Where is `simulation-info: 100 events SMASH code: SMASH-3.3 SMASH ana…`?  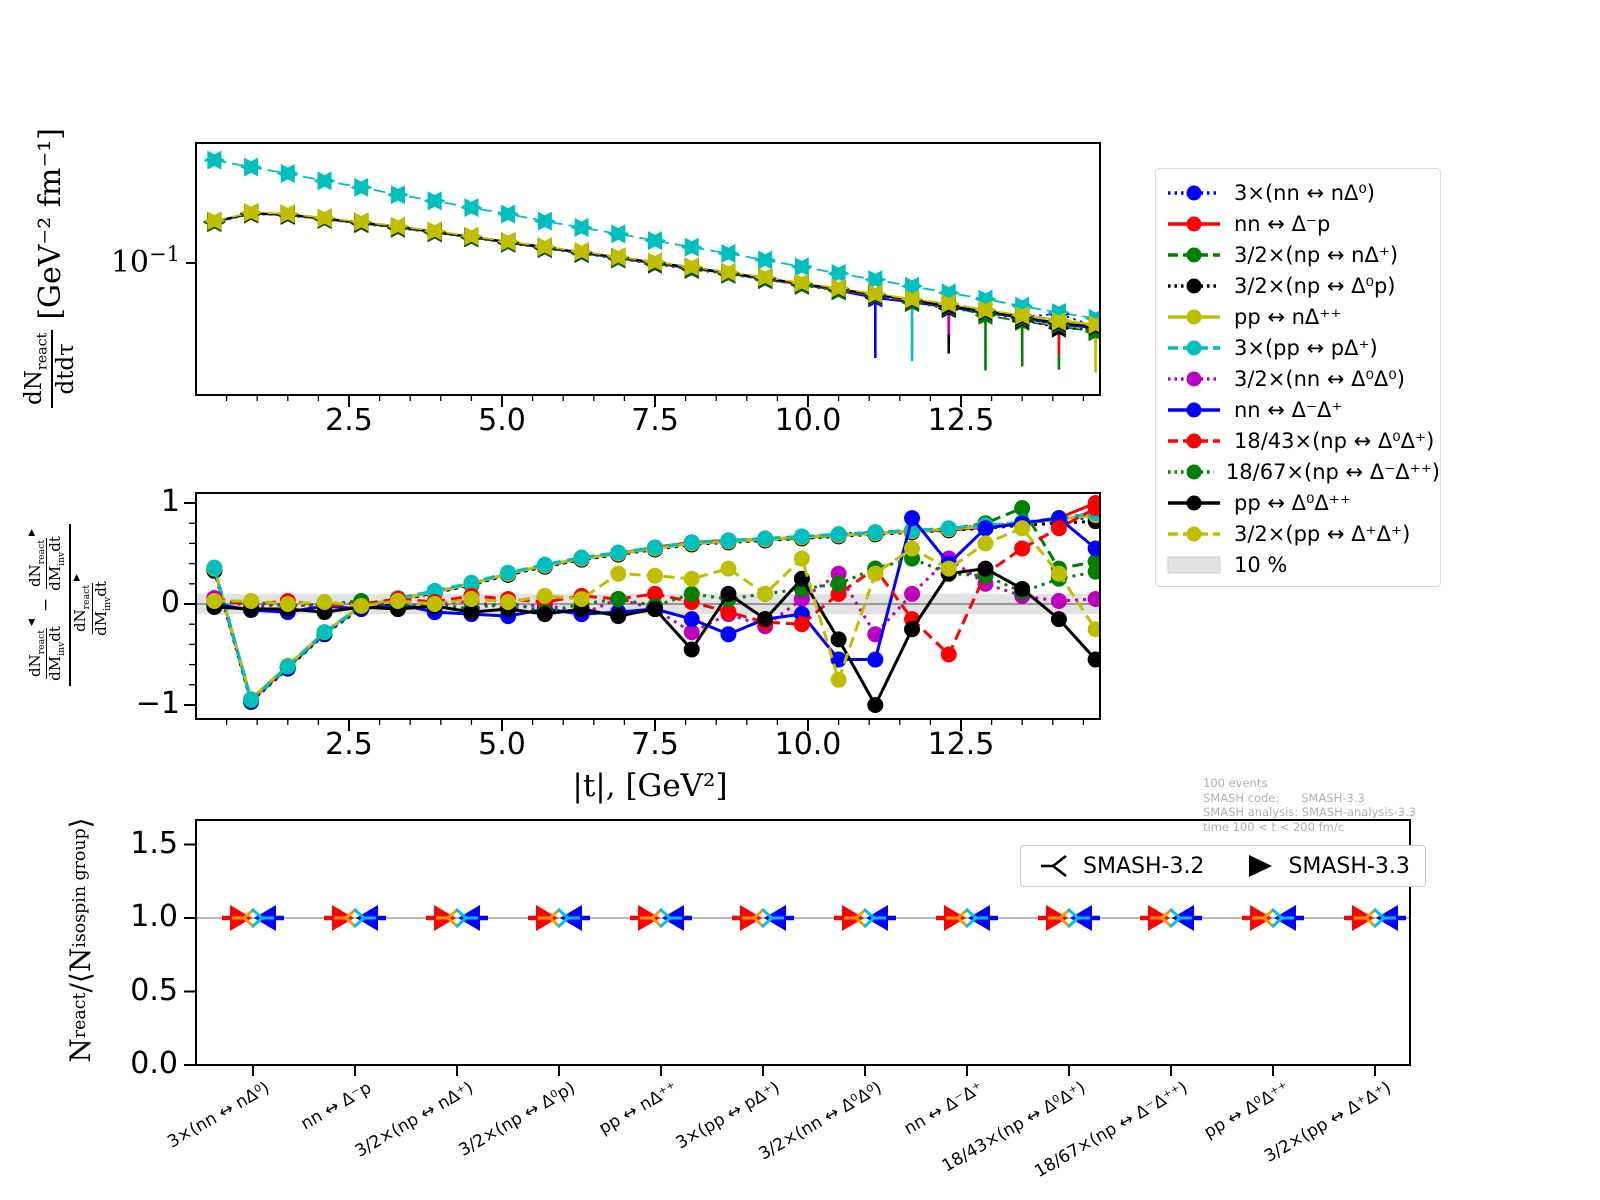
simulation-info: 100 events SMASH code: SMASH-3.3 SMASH ana… is located at coordinates (1309, 805).